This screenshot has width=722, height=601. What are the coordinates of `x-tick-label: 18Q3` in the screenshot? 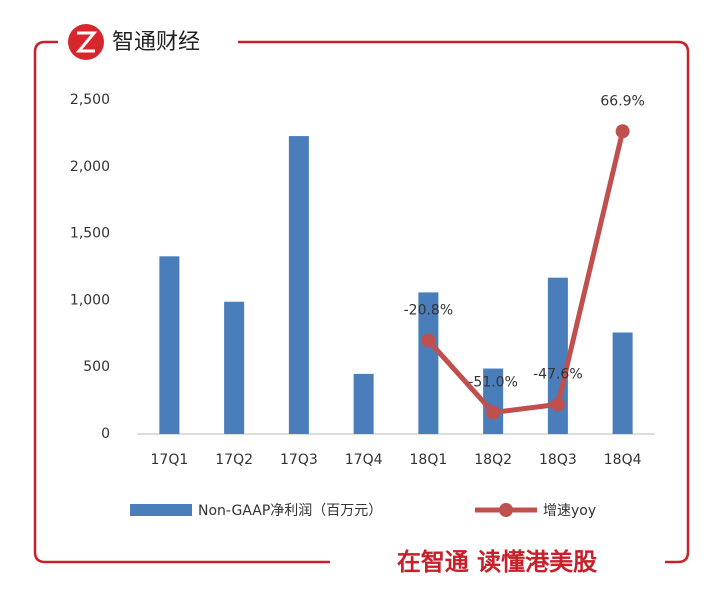 It's located at (558, 460).